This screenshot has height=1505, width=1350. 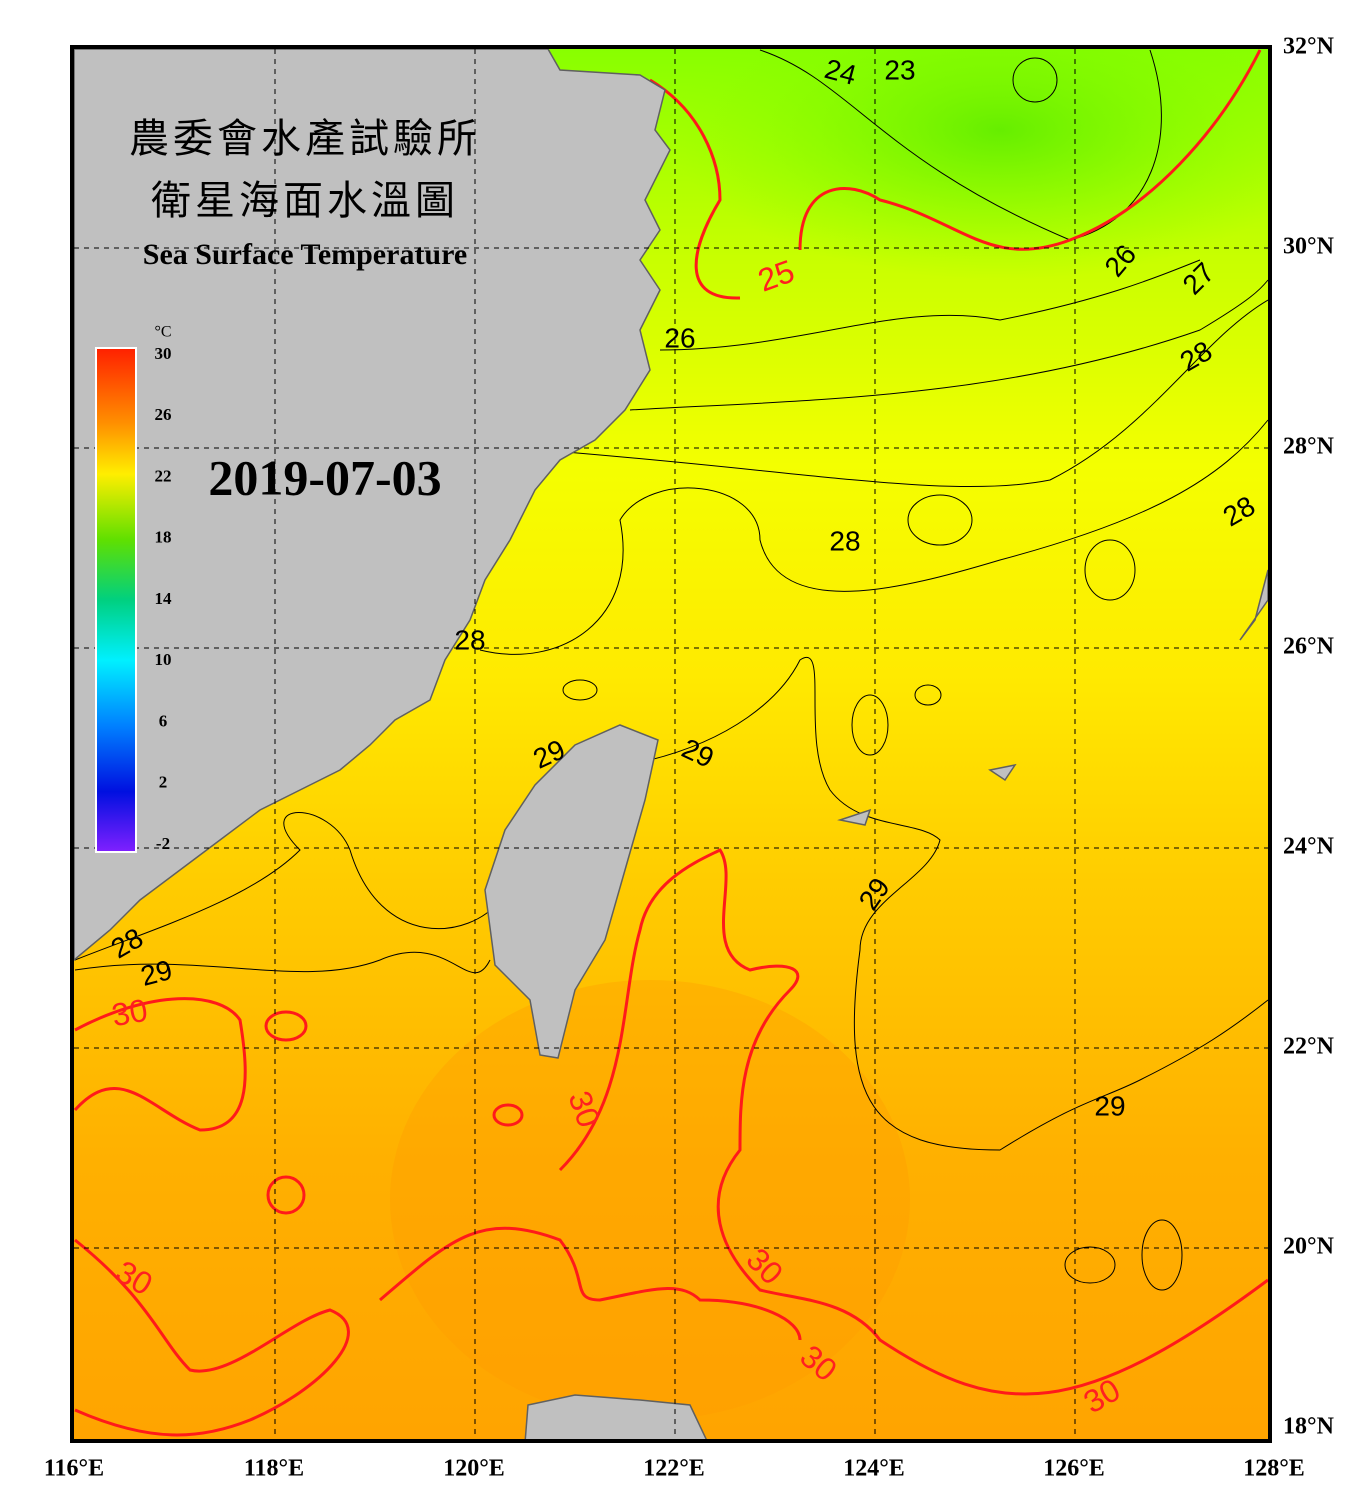 What do you see at coordinates (1309, 247) in the screenshot?
I see `latitude-label: 30°N` at bounding box center [1309, 247].